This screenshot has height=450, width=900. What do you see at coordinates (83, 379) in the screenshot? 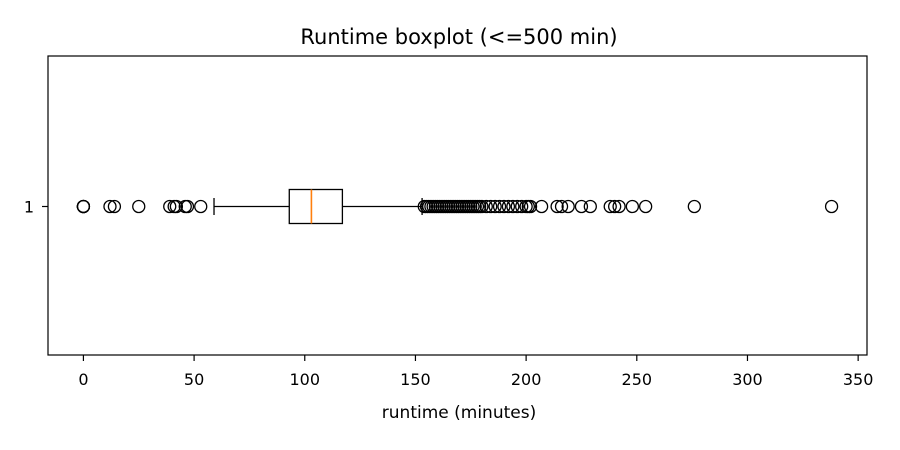
I see `x-tick-label: 0` at bounding box center [83, 379].